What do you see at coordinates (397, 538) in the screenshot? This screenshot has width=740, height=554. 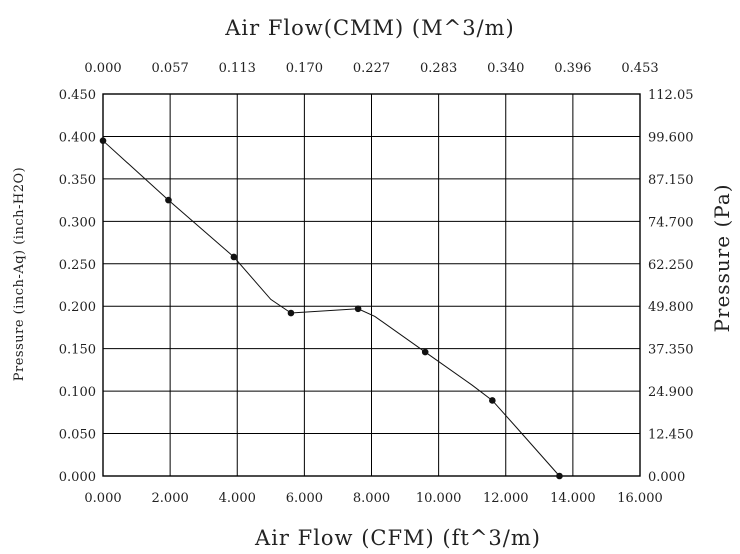 I see `x-axis-label: Air Flow (CFM) (ft^3/m)` at bounding box center [397, 538].